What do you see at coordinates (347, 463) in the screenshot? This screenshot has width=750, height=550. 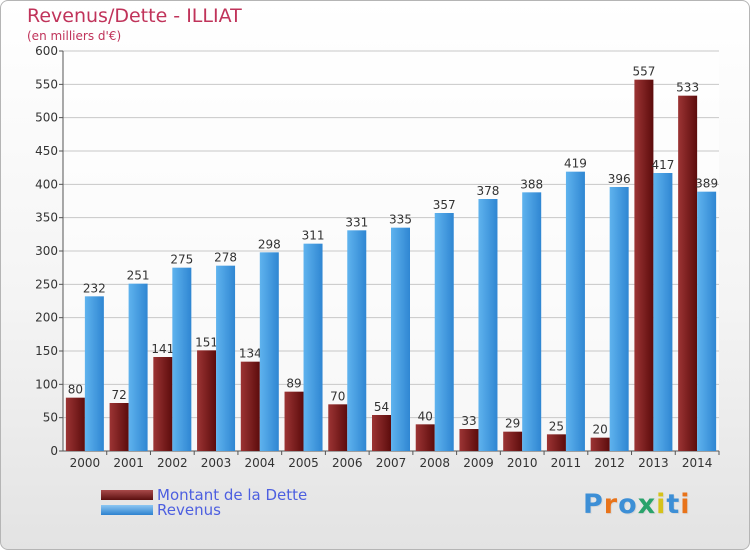 I see `x-tick-label: 2006` at bounding box center [347, 463].